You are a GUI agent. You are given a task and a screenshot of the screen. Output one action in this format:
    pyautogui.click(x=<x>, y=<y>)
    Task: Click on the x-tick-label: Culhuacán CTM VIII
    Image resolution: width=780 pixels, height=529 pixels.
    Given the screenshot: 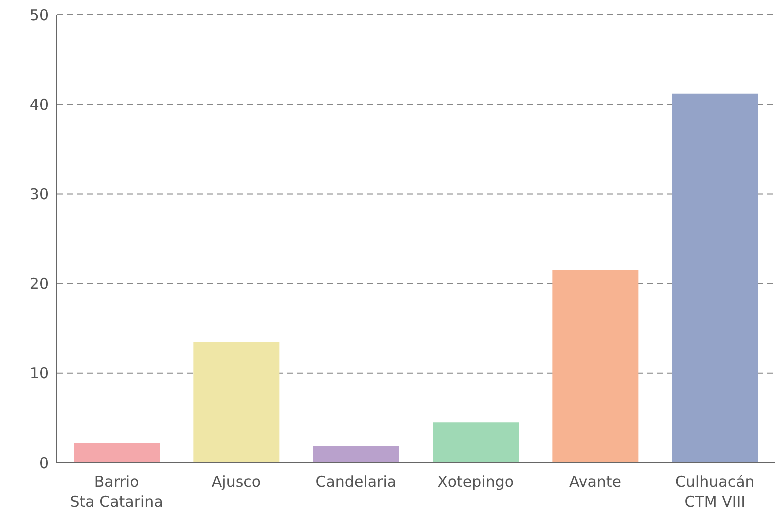 What is the action you would take?
    pyautogui.click(x=715, y=492)
    